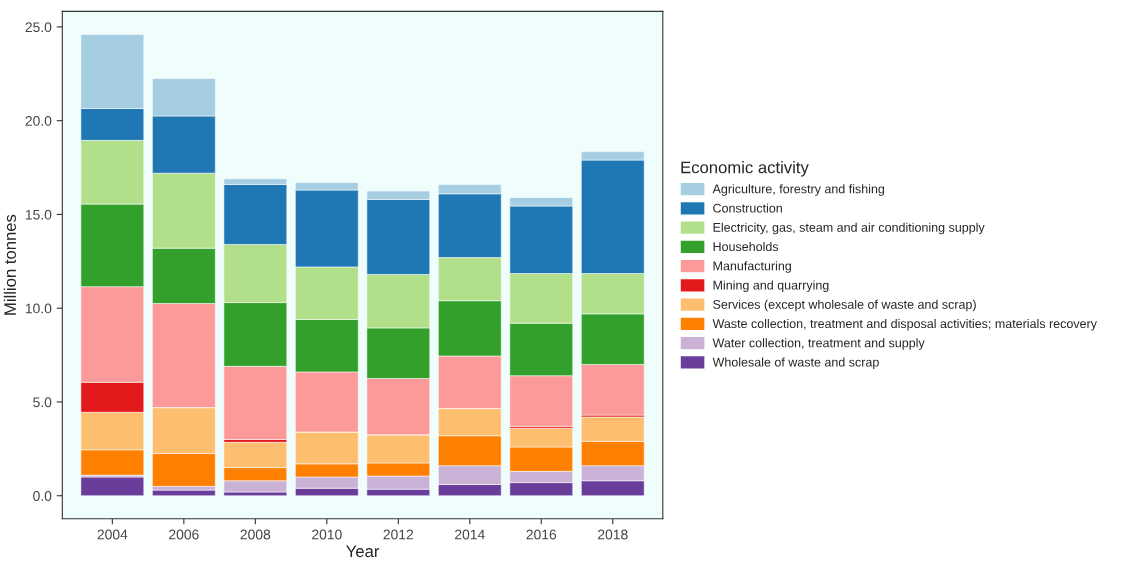 Image resolution: width=1133 pixels, height=567 pixels. What do you see at coordinates (42, 496) in the screenshot?
I see `y-tick-label: 0.0` at bounding box center [42, 496].